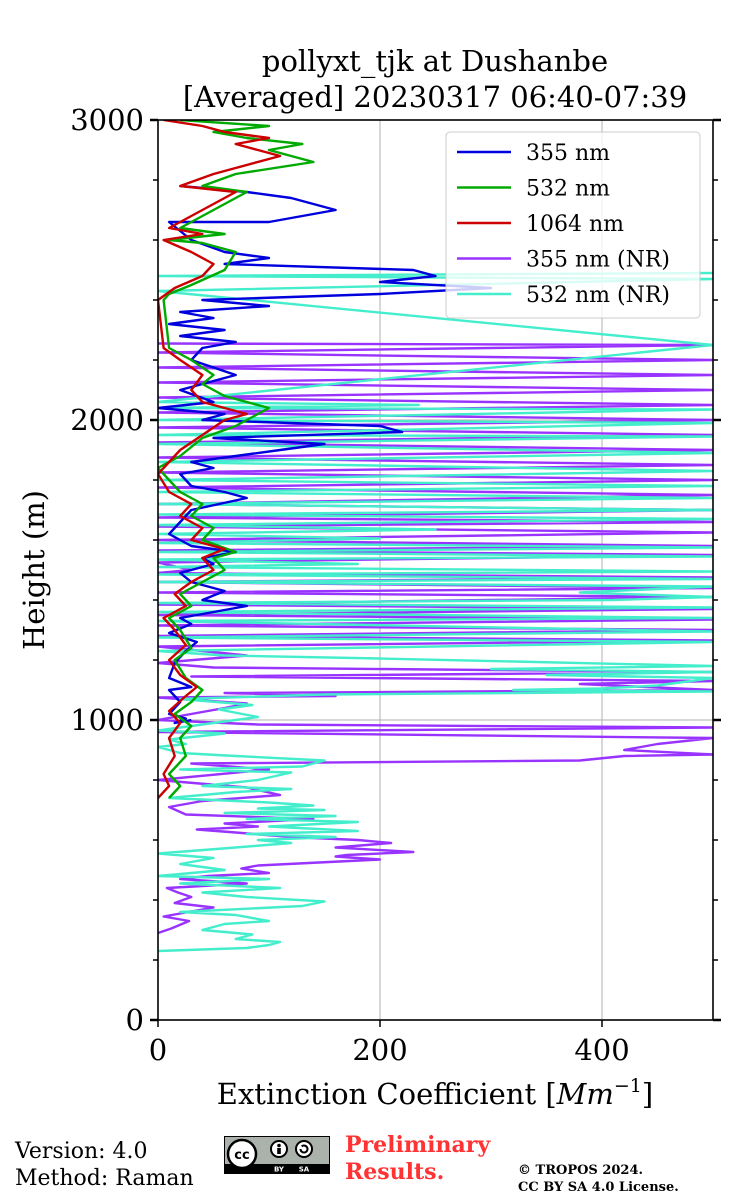  I want to click on preliminary-results-label-line2: Results., so click(395, 1172).